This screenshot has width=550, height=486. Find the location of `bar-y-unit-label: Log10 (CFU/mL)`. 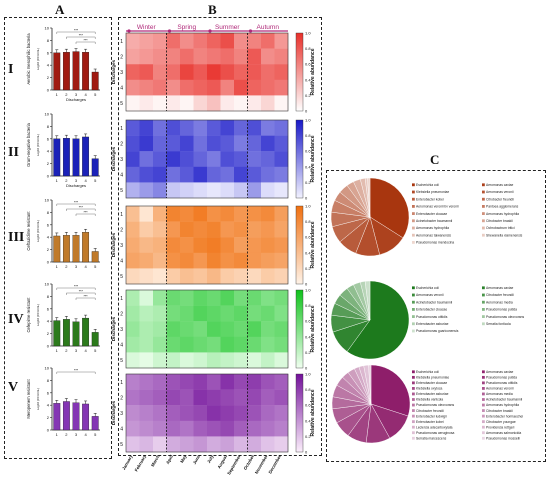

bar-y-unit-label: Log10 (CFU/mL) is located at coordinates (38, 59).